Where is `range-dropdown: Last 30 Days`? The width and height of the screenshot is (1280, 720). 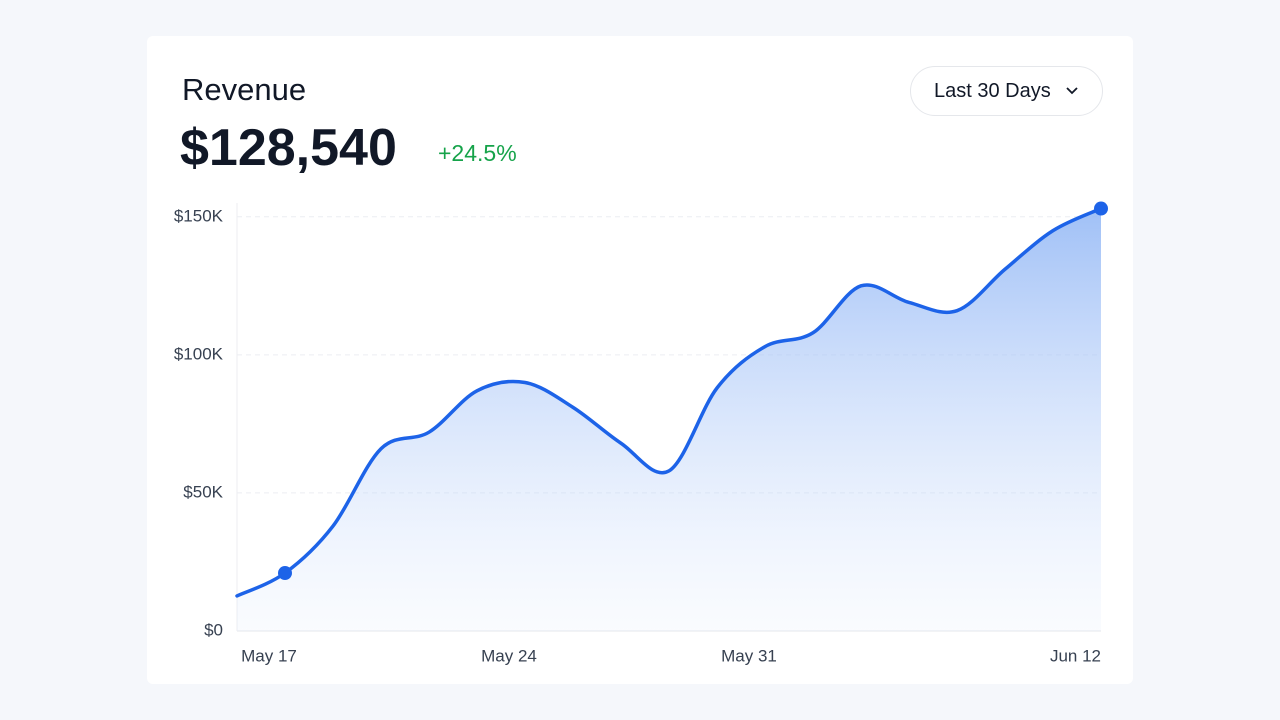 range-dropdown: Last 30 Days is located at coordinates (1006, 91).